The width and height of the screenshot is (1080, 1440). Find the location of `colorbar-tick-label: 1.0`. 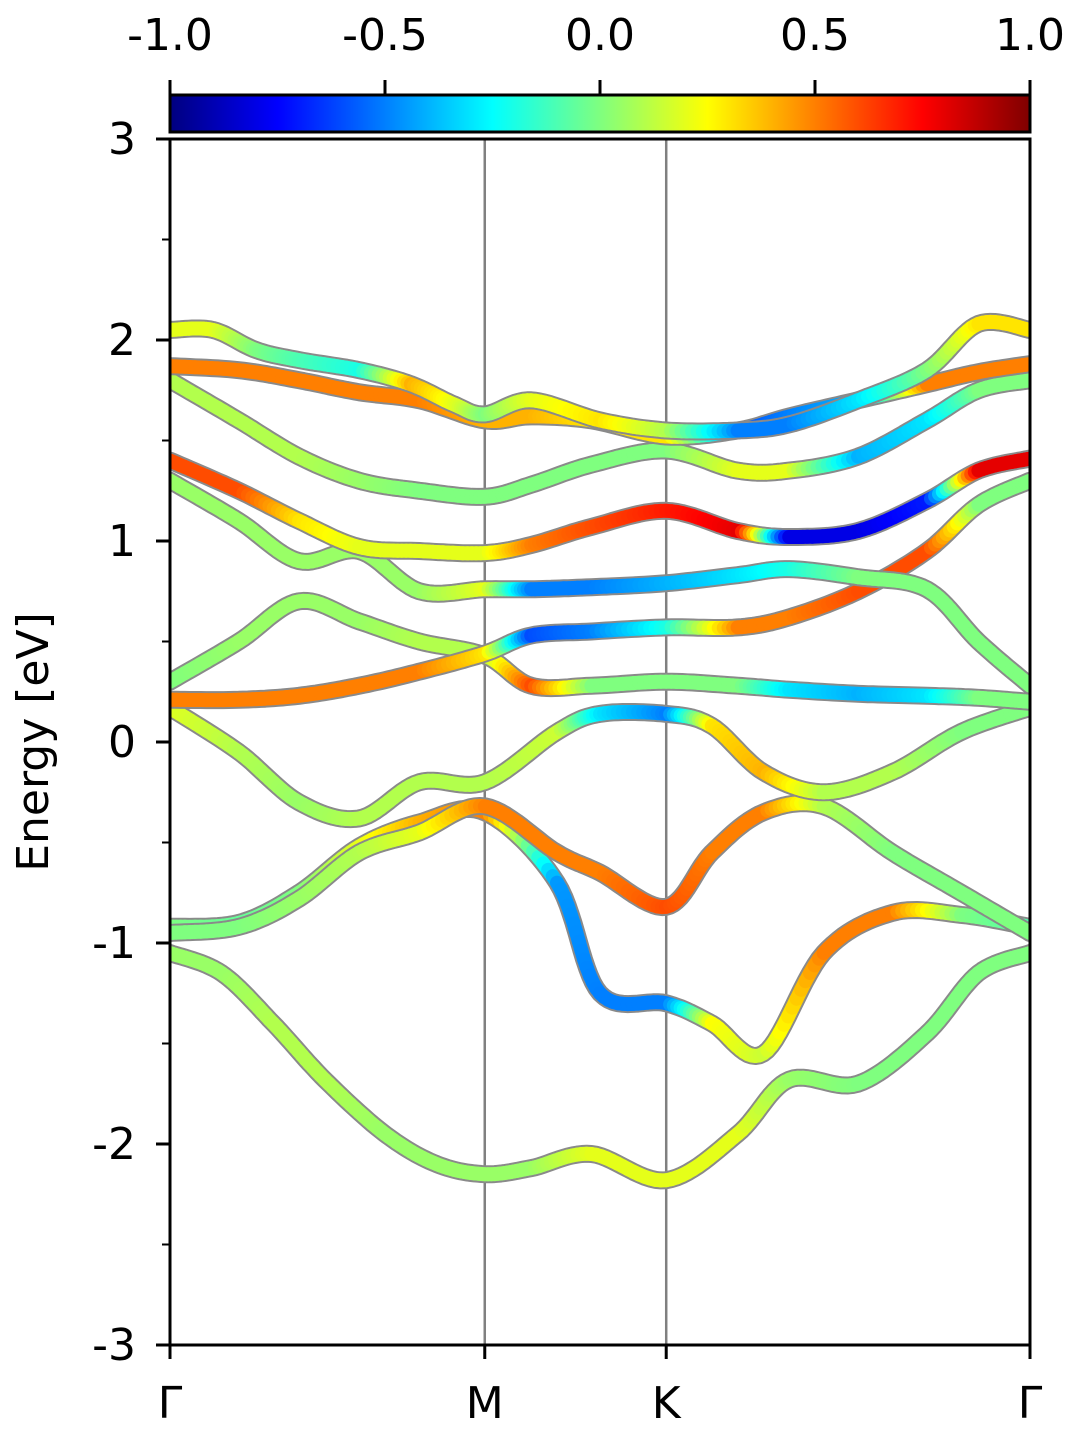

colorbar-tick-label: 1.0 is located at coordinates (1030, 35).